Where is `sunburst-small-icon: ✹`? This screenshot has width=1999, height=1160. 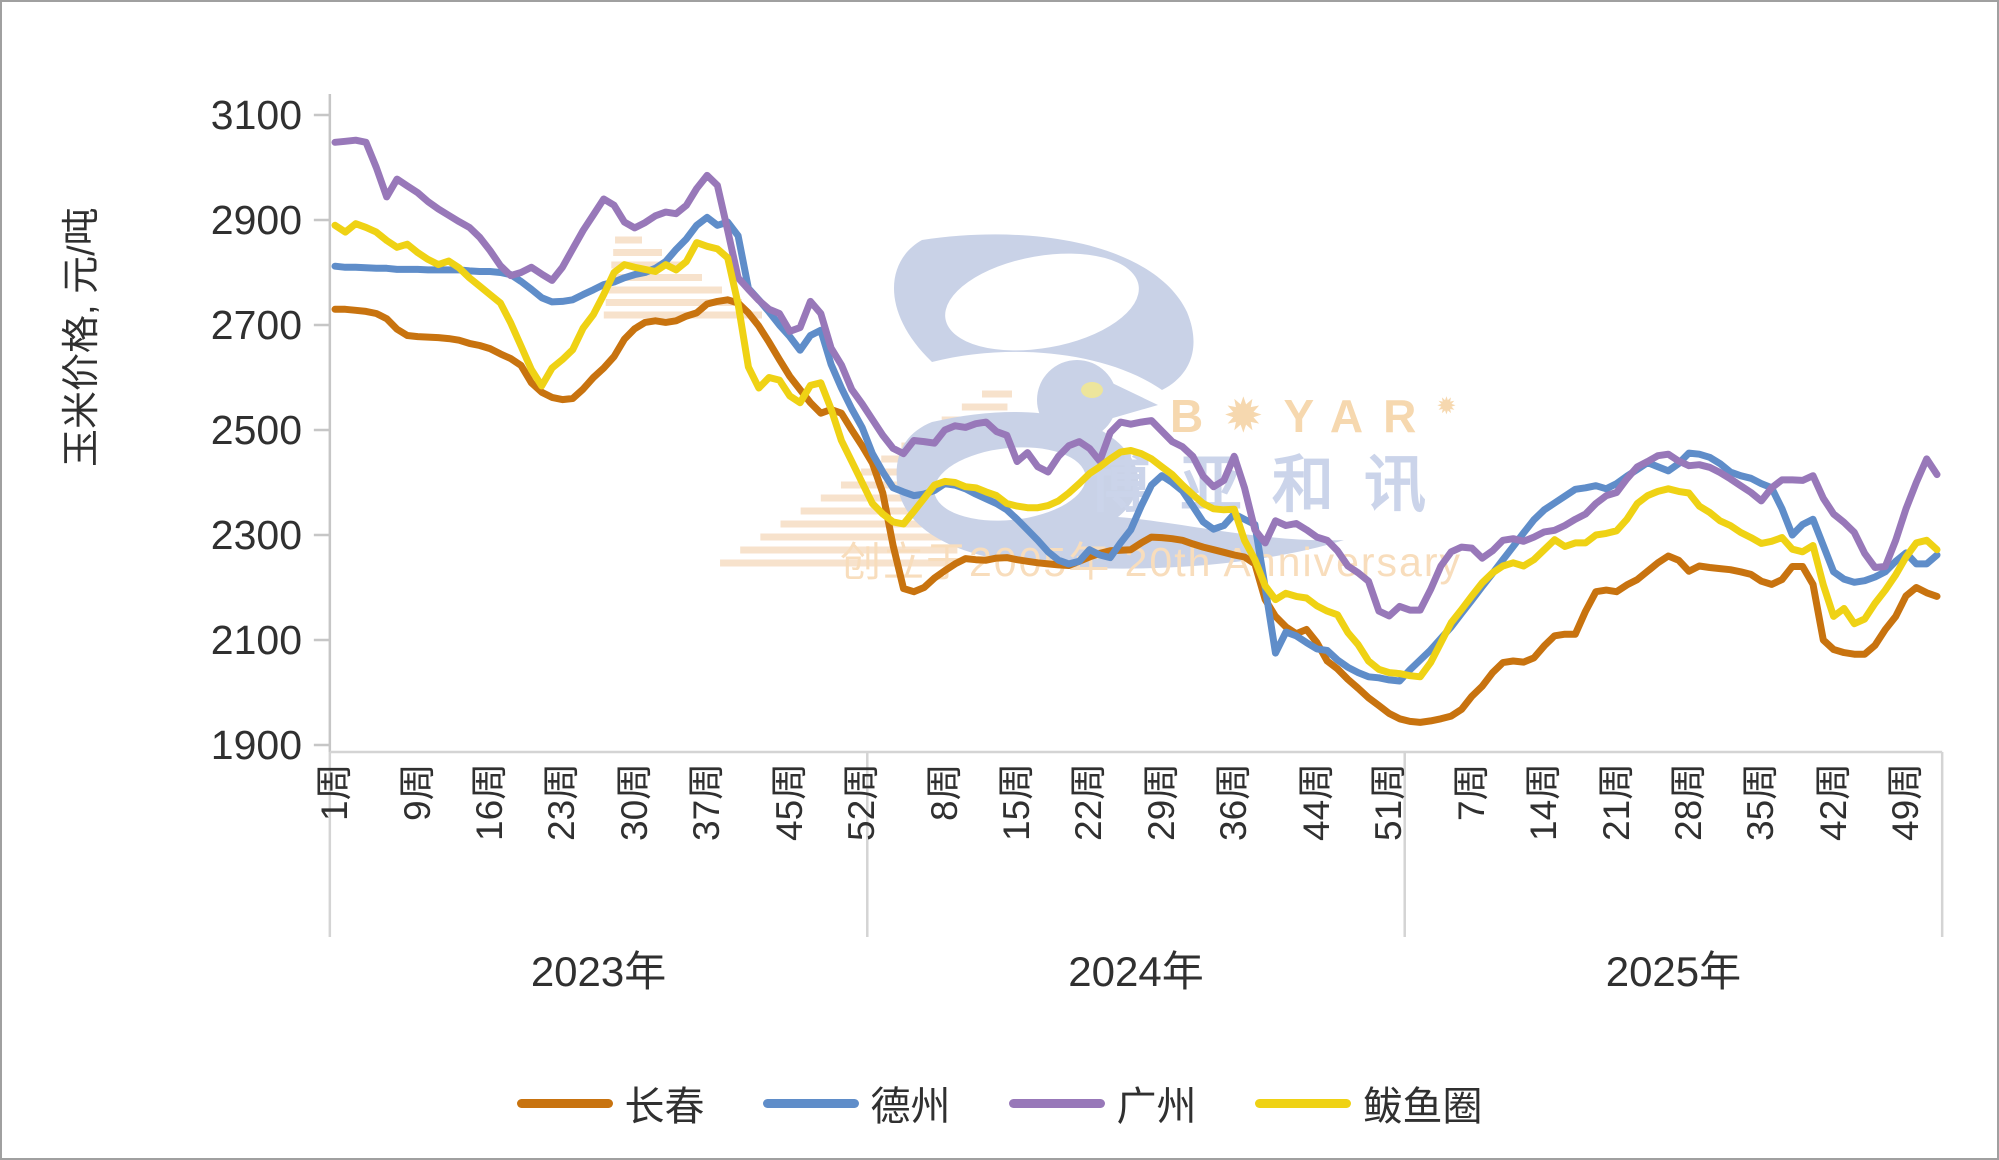 sunburst-small-icon: ✹ is located at coordinates (1446, 406).